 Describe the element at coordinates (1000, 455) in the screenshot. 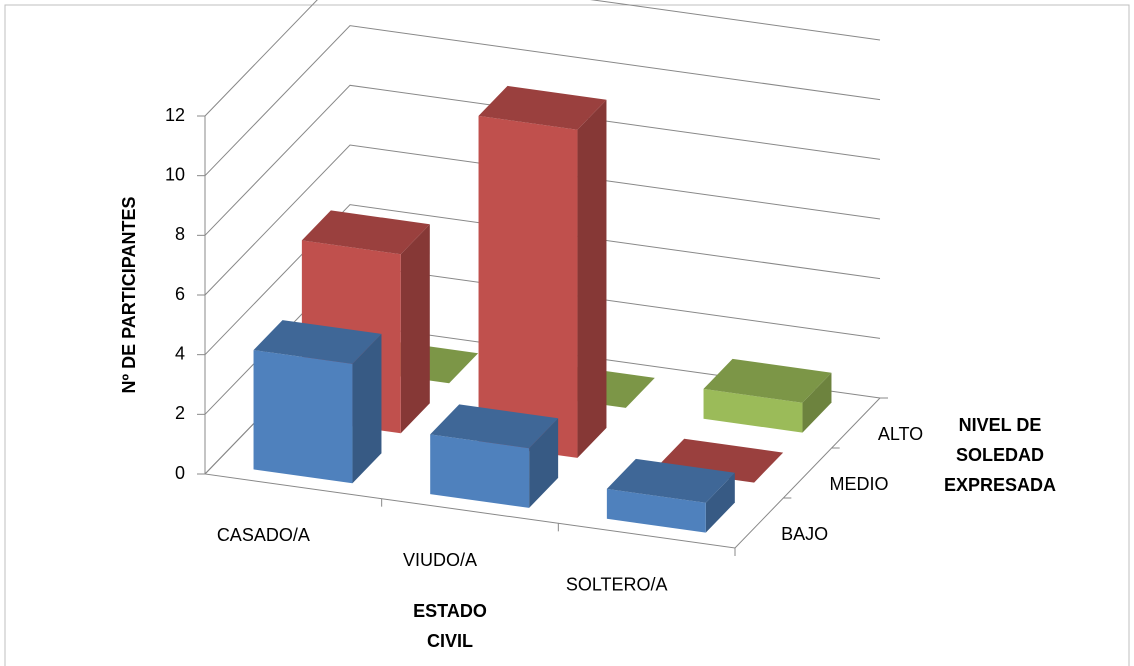

I see `z-axis-title: NIVEL DE SOLEDAD EXPRESADA` at that location.